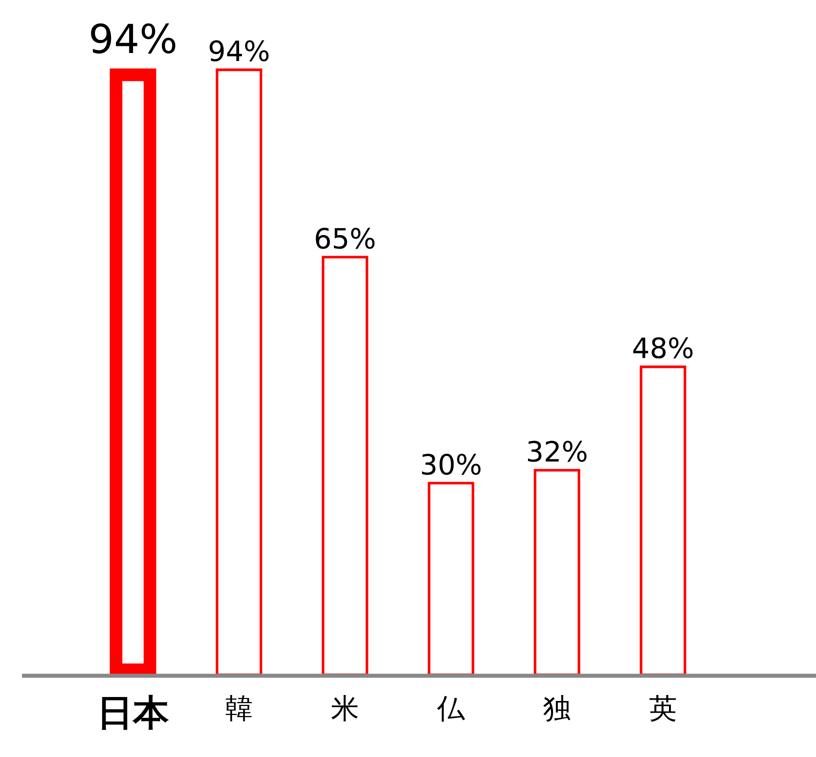 The image size is (816, 757). I want to click on data-label: 65%, so click(345, 239).